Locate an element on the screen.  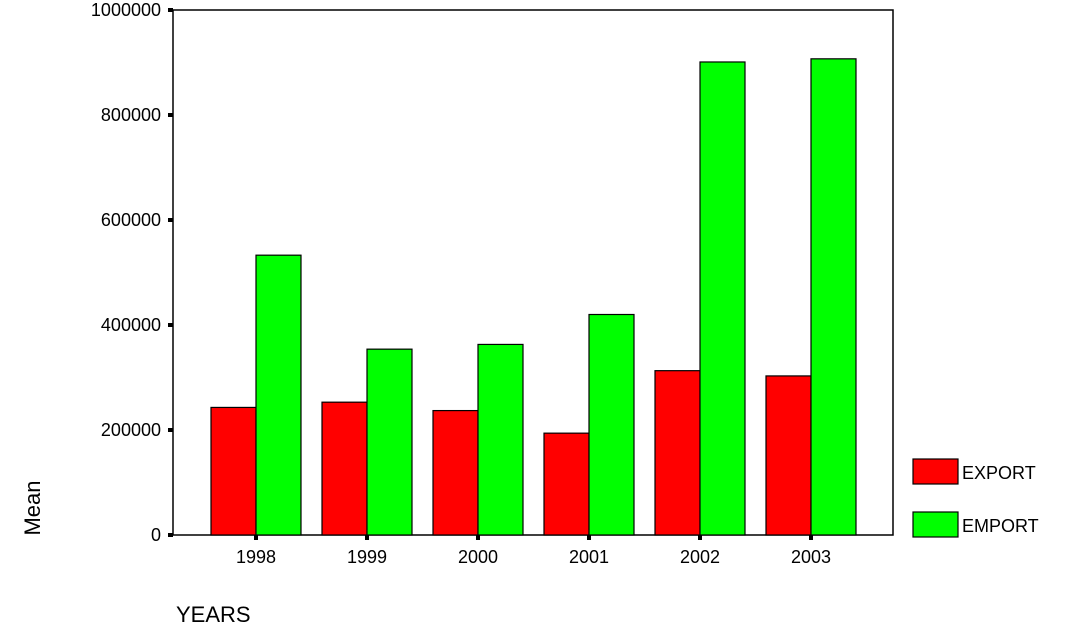
y-tick-label: 0 is located at coordinates (156, 535).